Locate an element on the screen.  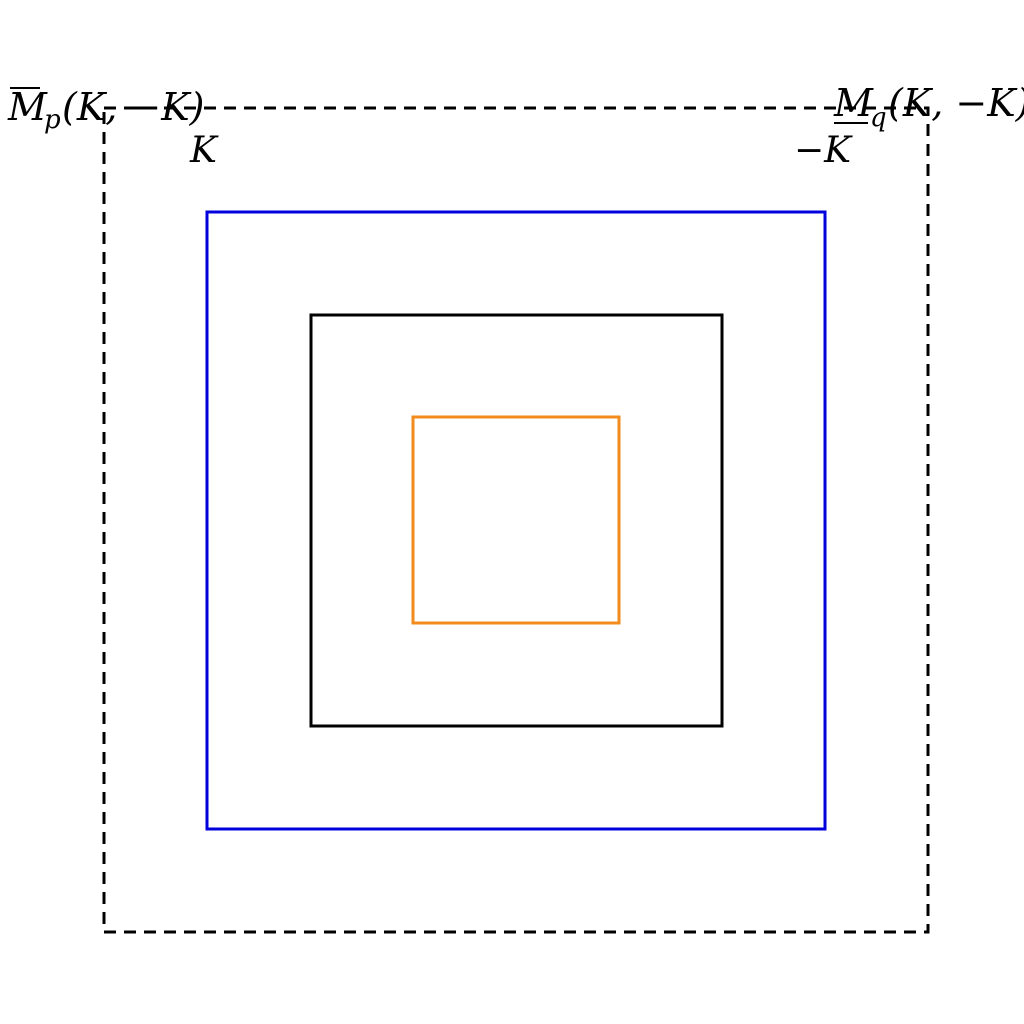
right-label-symbol: M is located at coordinates (853, 103).